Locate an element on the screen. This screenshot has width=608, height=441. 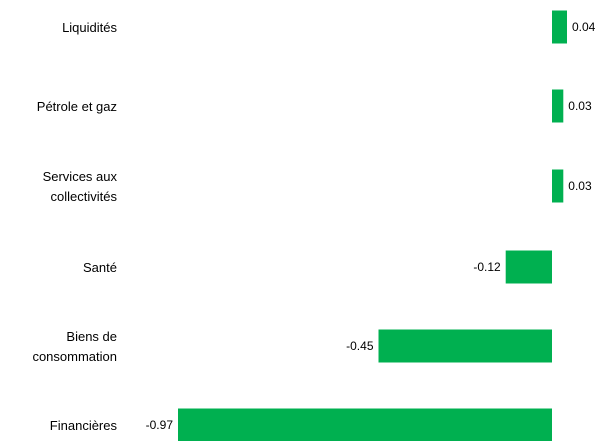
bar-sante is located at coordinates (528, 267).